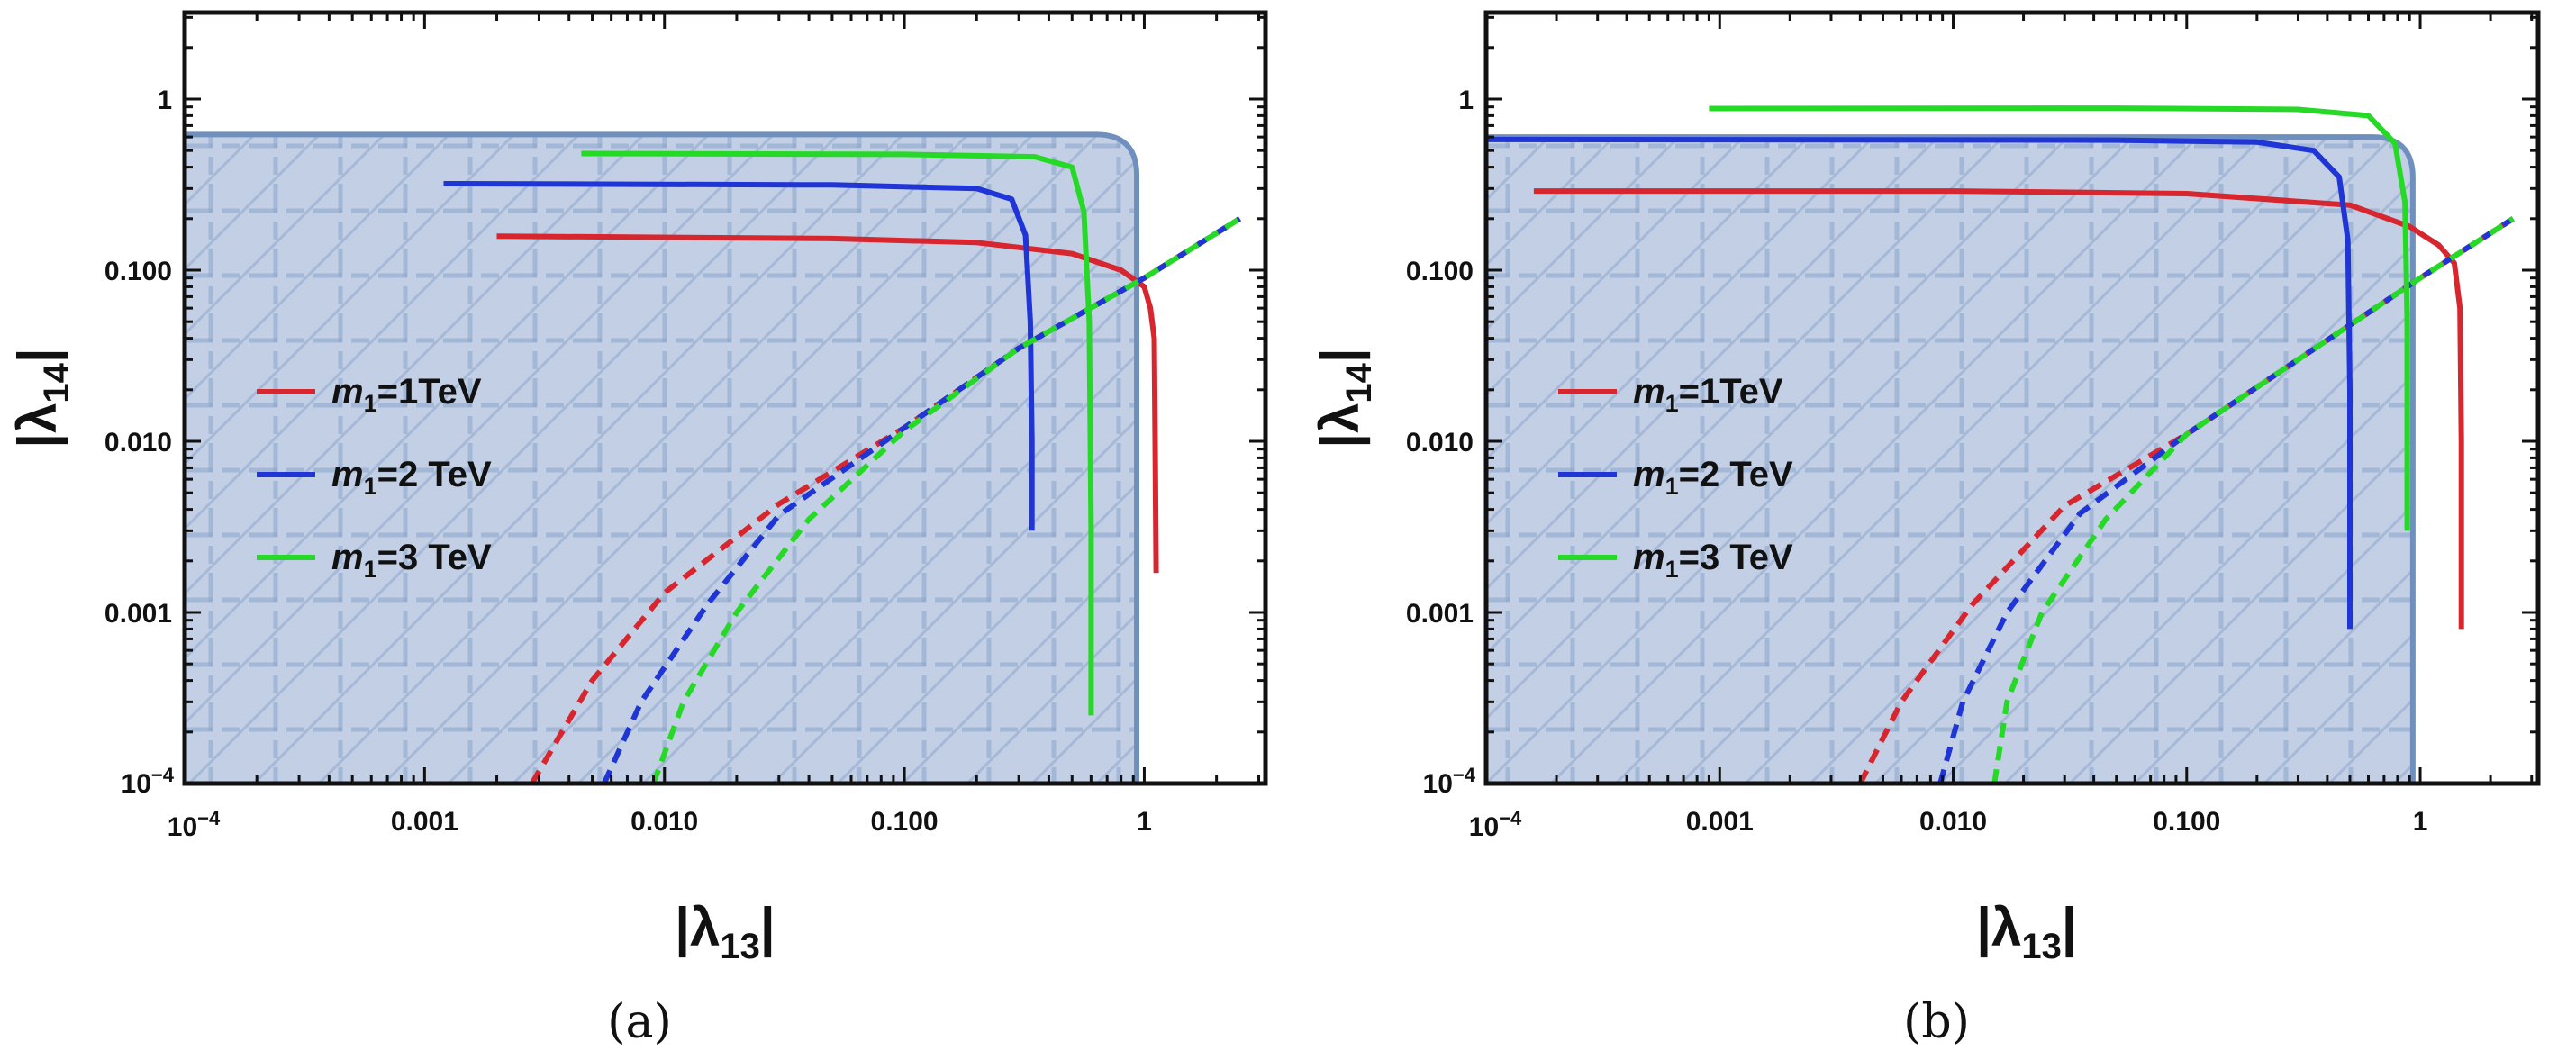 The height and width of the screenshot is (1051, 2576). Describe the element at coordinates (739, 356) in the screenshot. I see `series-2-solid-curve` at that location.